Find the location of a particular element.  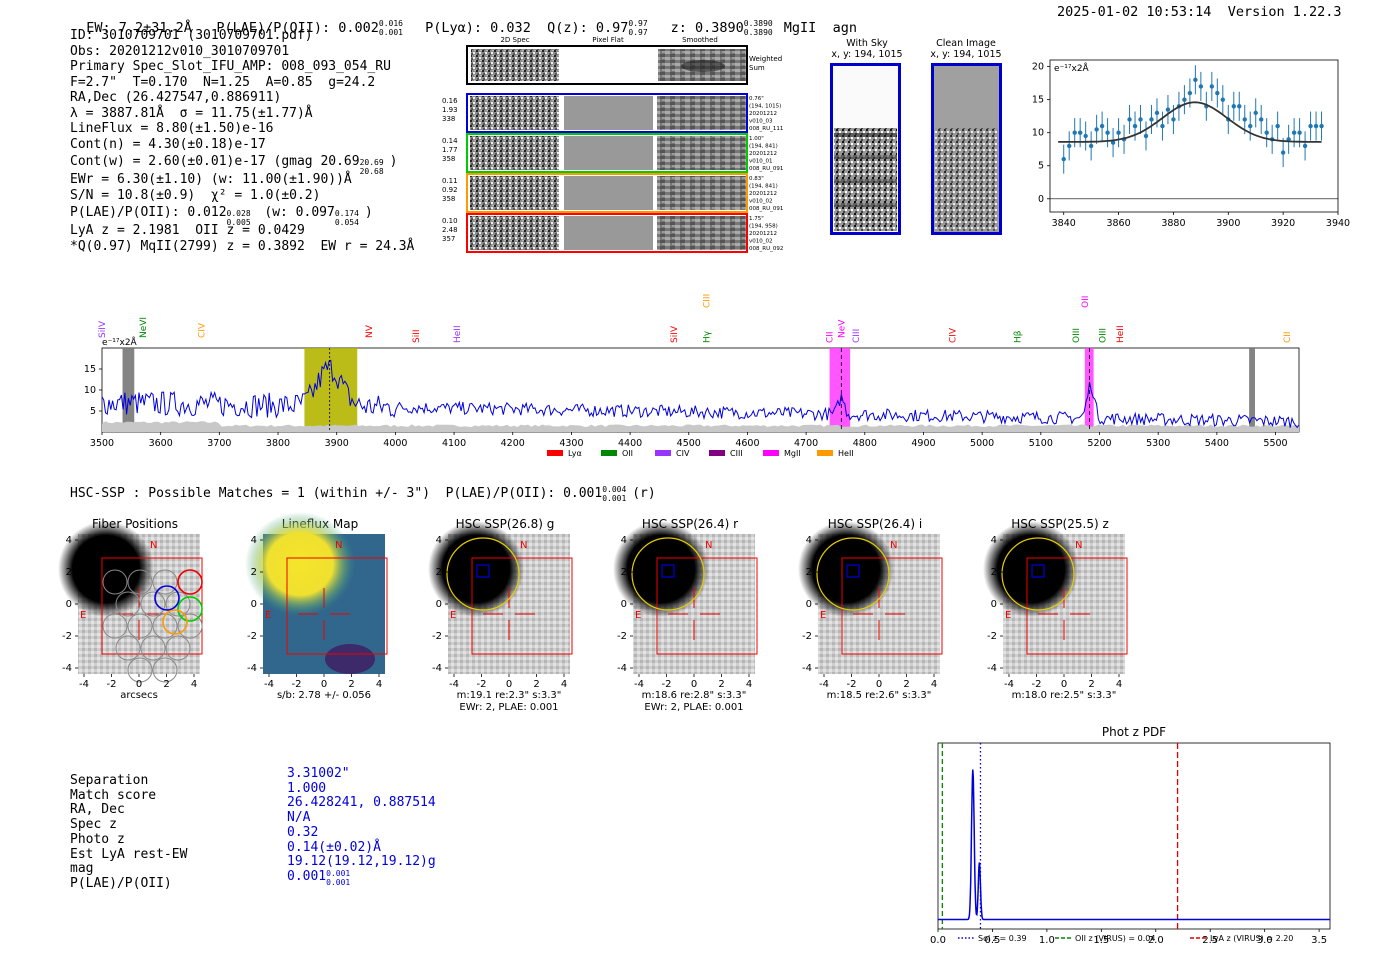

header-plae: P(LAE)/P(OII): 0.002 is located at coordinates (297, 28).